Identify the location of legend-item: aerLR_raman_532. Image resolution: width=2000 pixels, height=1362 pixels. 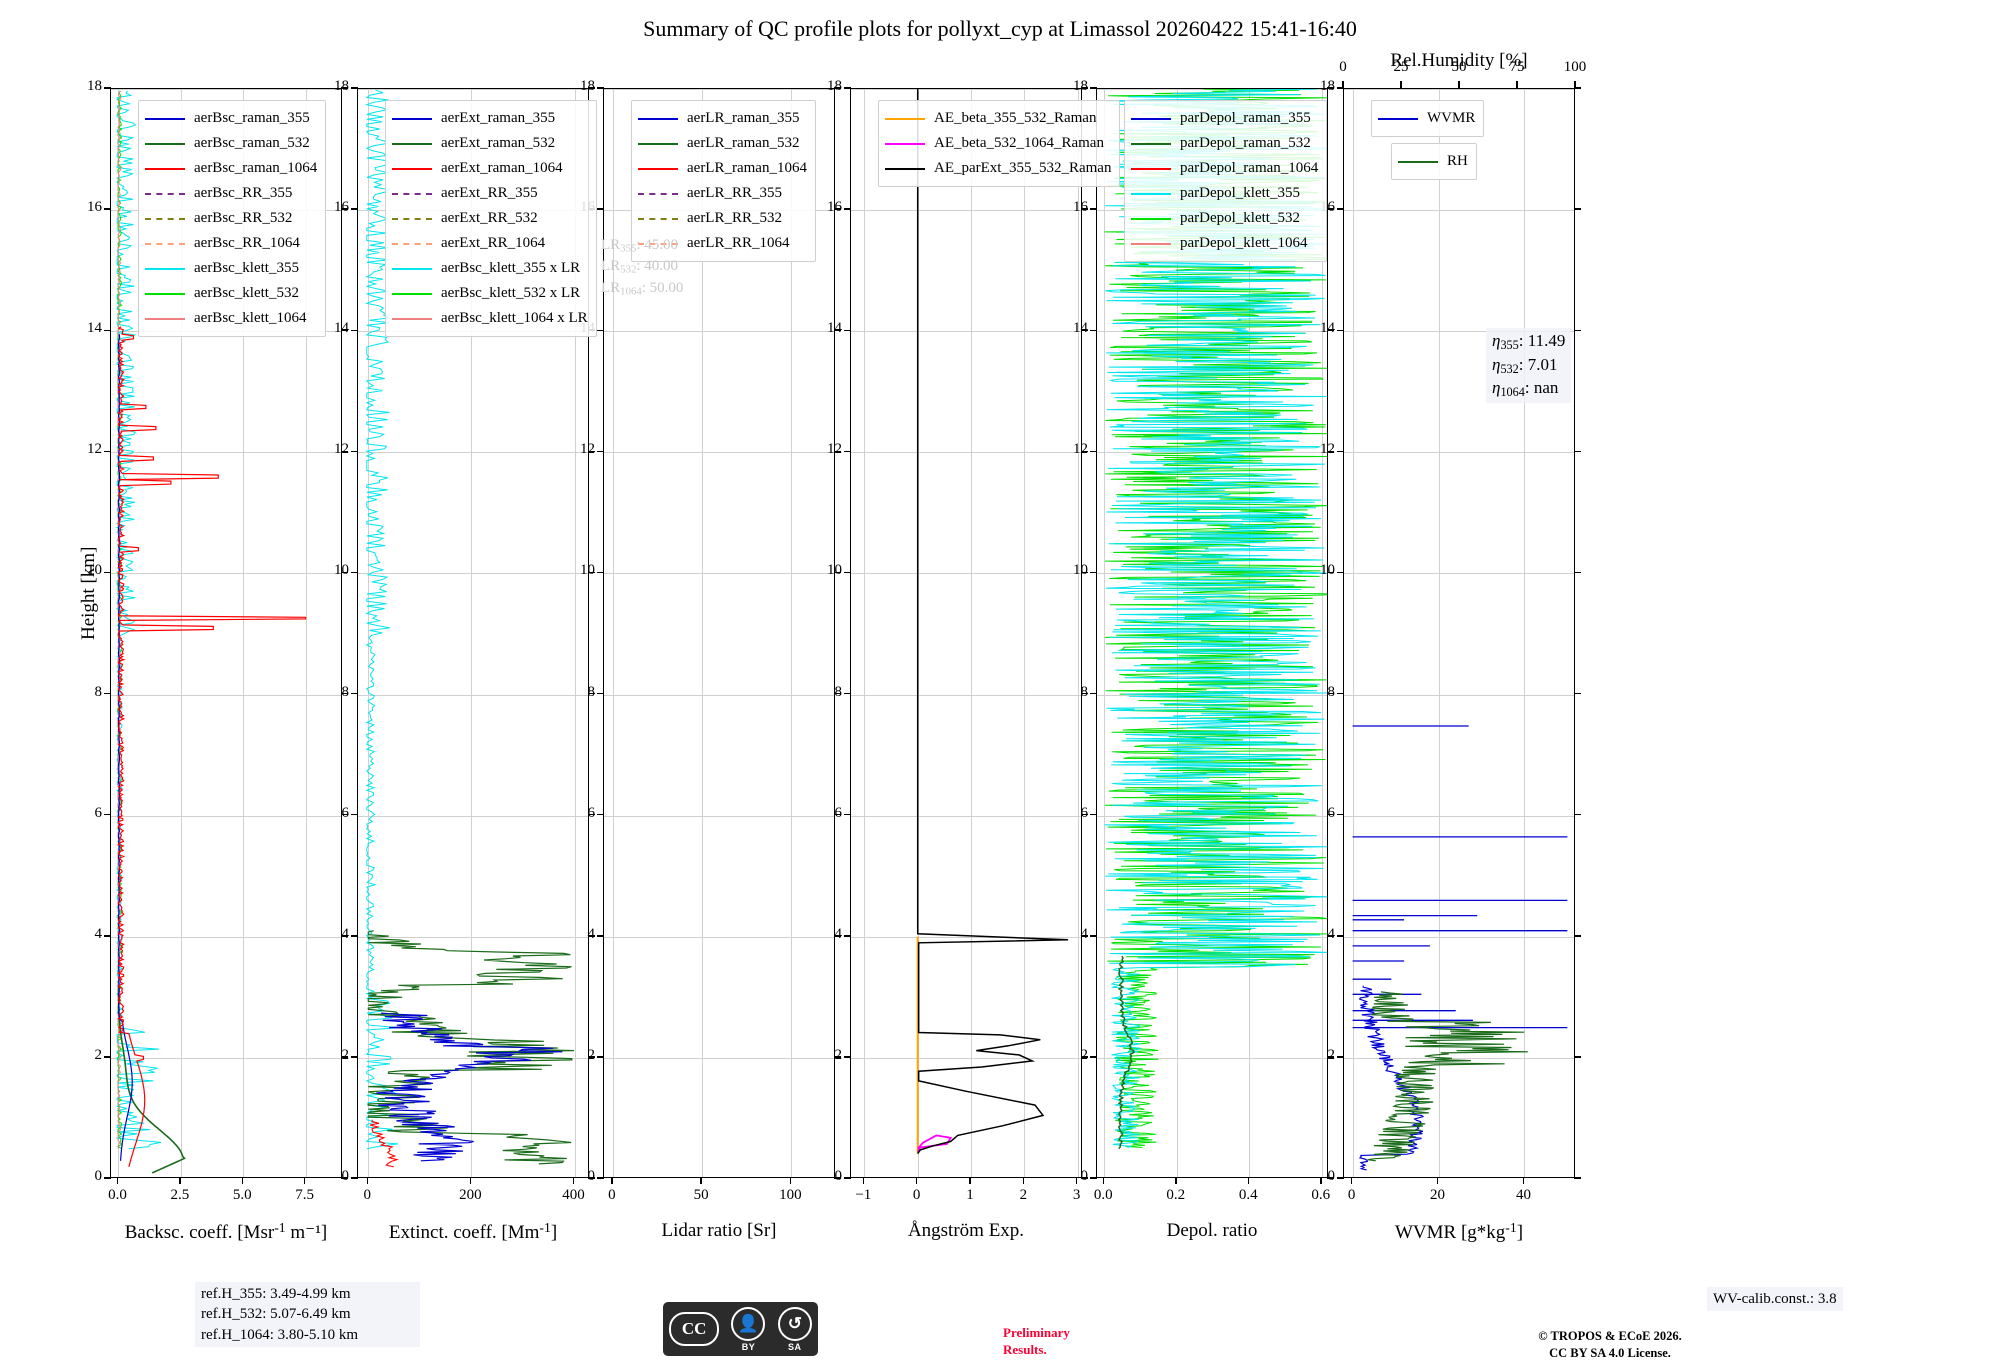
(722, 143).